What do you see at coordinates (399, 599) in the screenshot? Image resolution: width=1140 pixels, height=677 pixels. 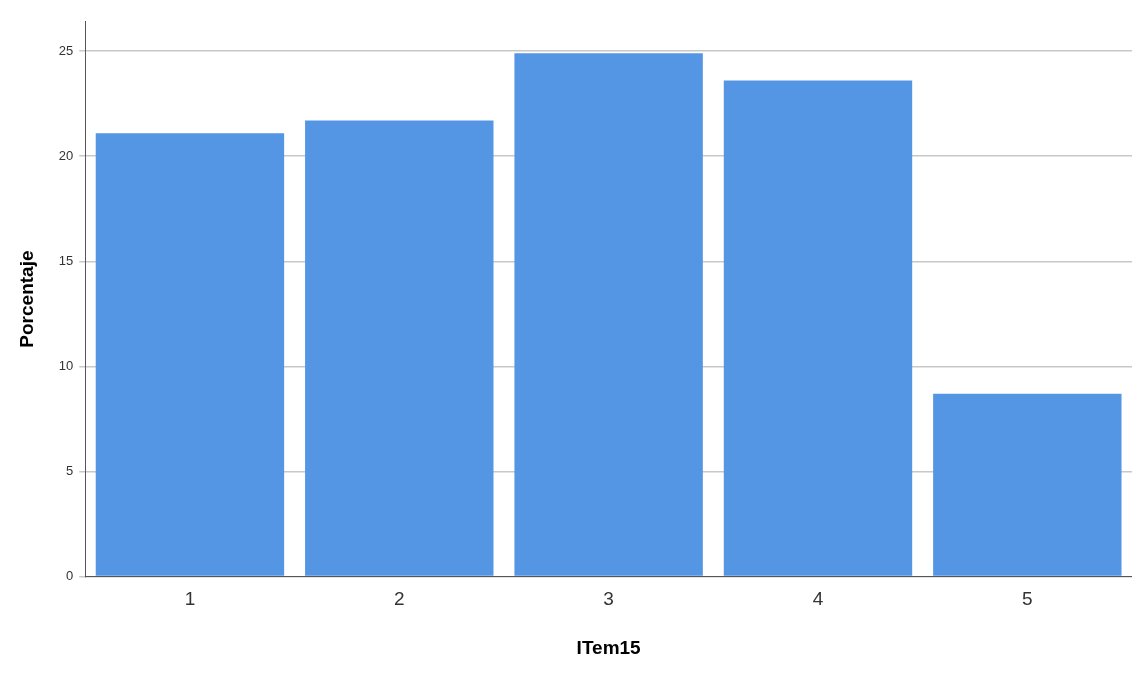 I see `x-tick-label: 2` at bounding box center [399, 599].